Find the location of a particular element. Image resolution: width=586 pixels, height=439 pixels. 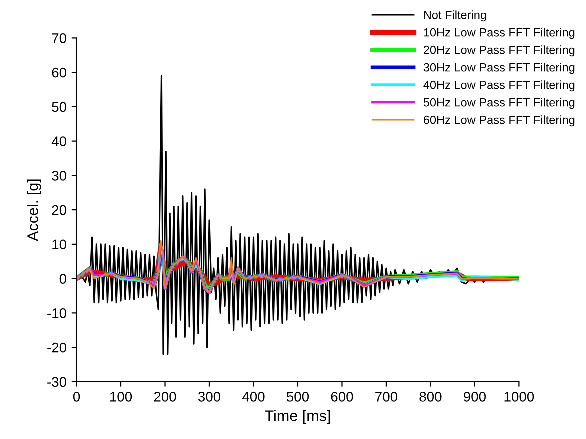

x-tick-label: 200 is located at coordinates (165, 397).